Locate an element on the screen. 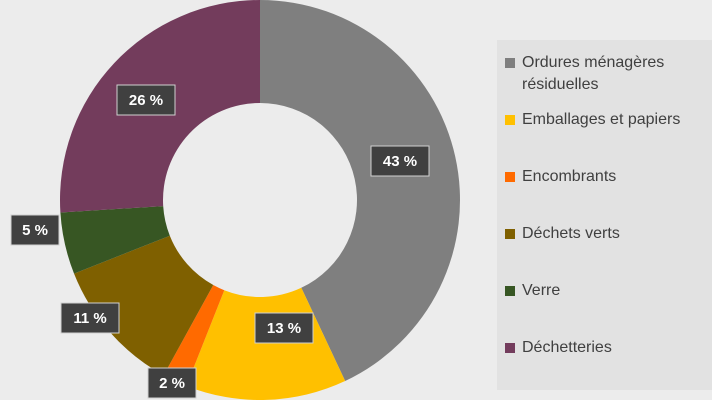 The width and height of the screenshot is (712, 400). legend-entry: Emballages et papiers is located at coordinates (608, 120).